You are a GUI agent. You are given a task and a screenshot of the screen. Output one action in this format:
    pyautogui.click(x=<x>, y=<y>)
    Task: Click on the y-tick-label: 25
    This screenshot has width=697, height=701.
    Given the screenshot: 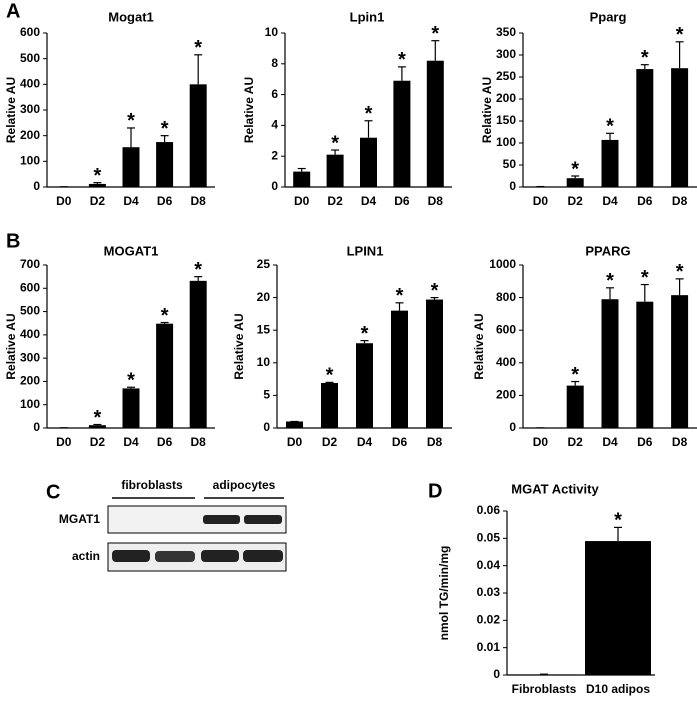 What is the action you would take?
    pyautogui.click(x=264, y=264)
    